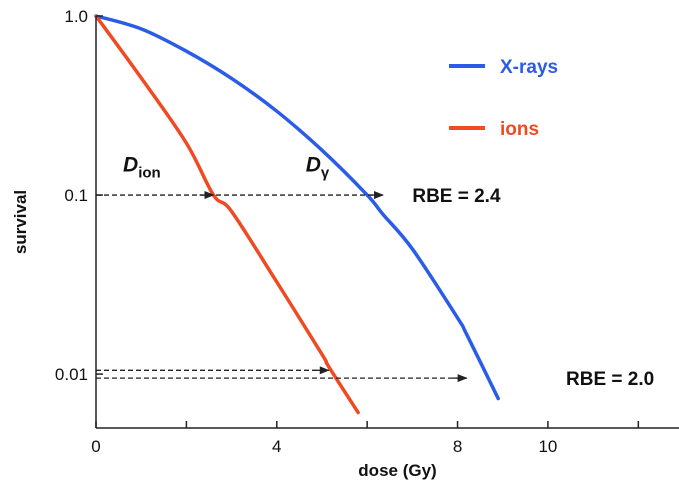 Image resolution: width=679 pixels, height=484 pixels. I want to click on d-gamma-subscript: γ, so click(325, 173).